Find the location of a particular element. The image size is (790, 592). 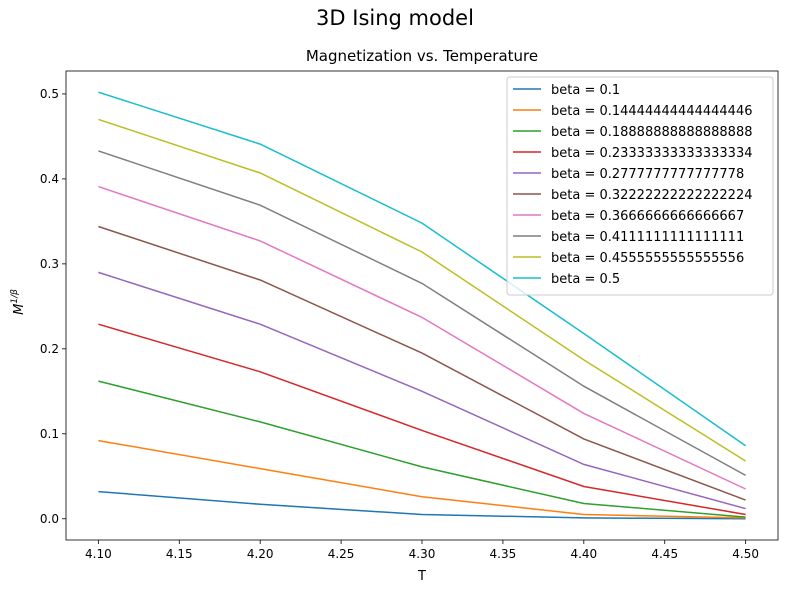

legend-label-6: beta = 0.3666666666666667 is located at coordinates (647, 216).